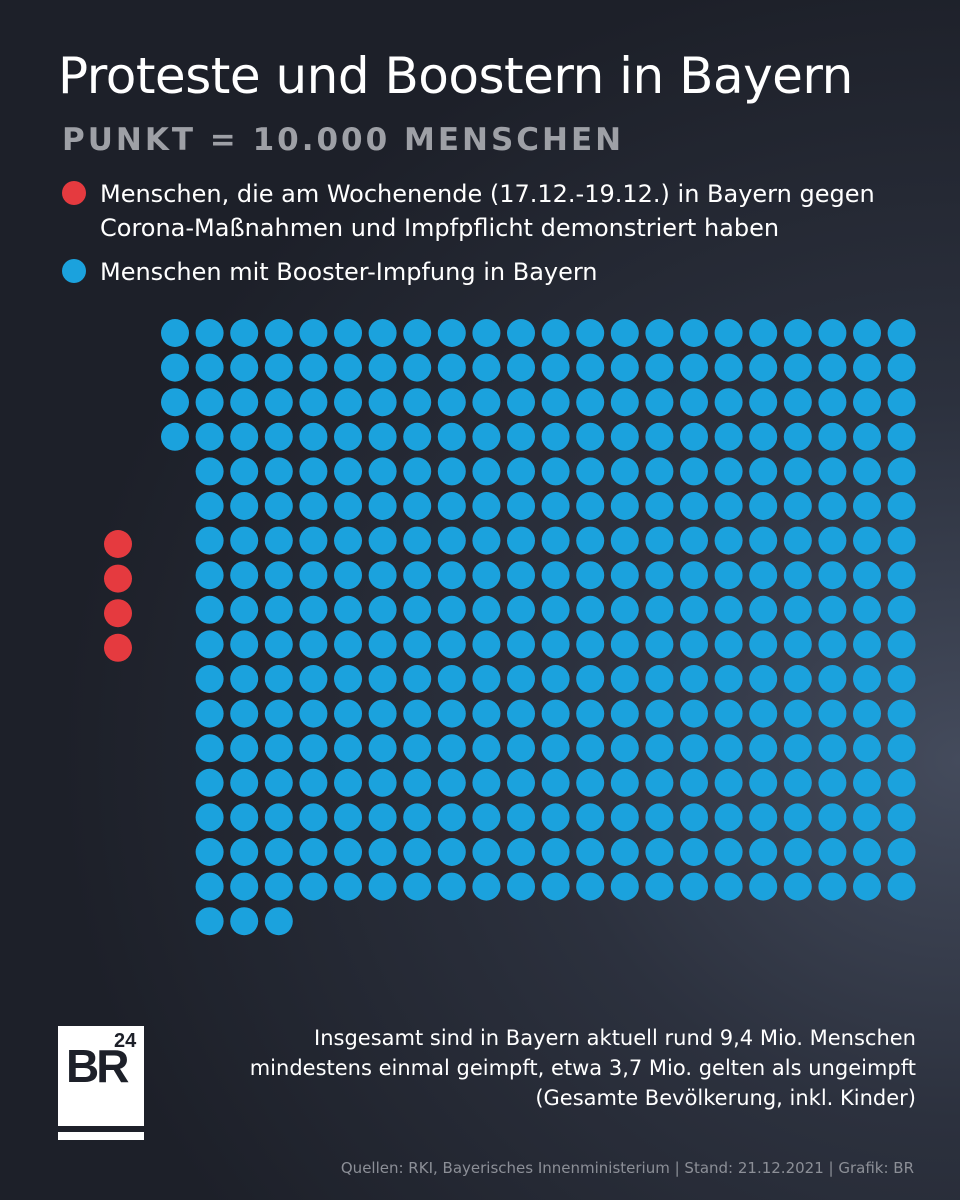 This screenshot has height=1200, width=960. Describe the element at coordinates (101, 1083) in the screenshot. I see `br24-logo: BR 24` at that location.